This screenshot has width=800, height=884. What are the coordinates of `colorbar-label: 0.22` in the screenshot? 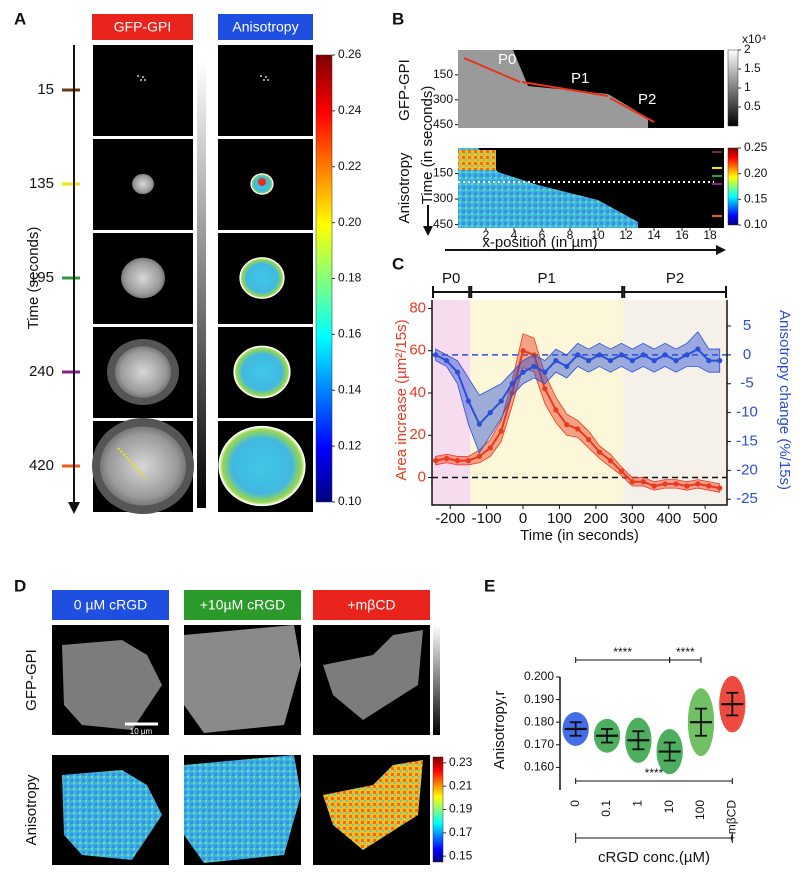 It's located at (350, 166).